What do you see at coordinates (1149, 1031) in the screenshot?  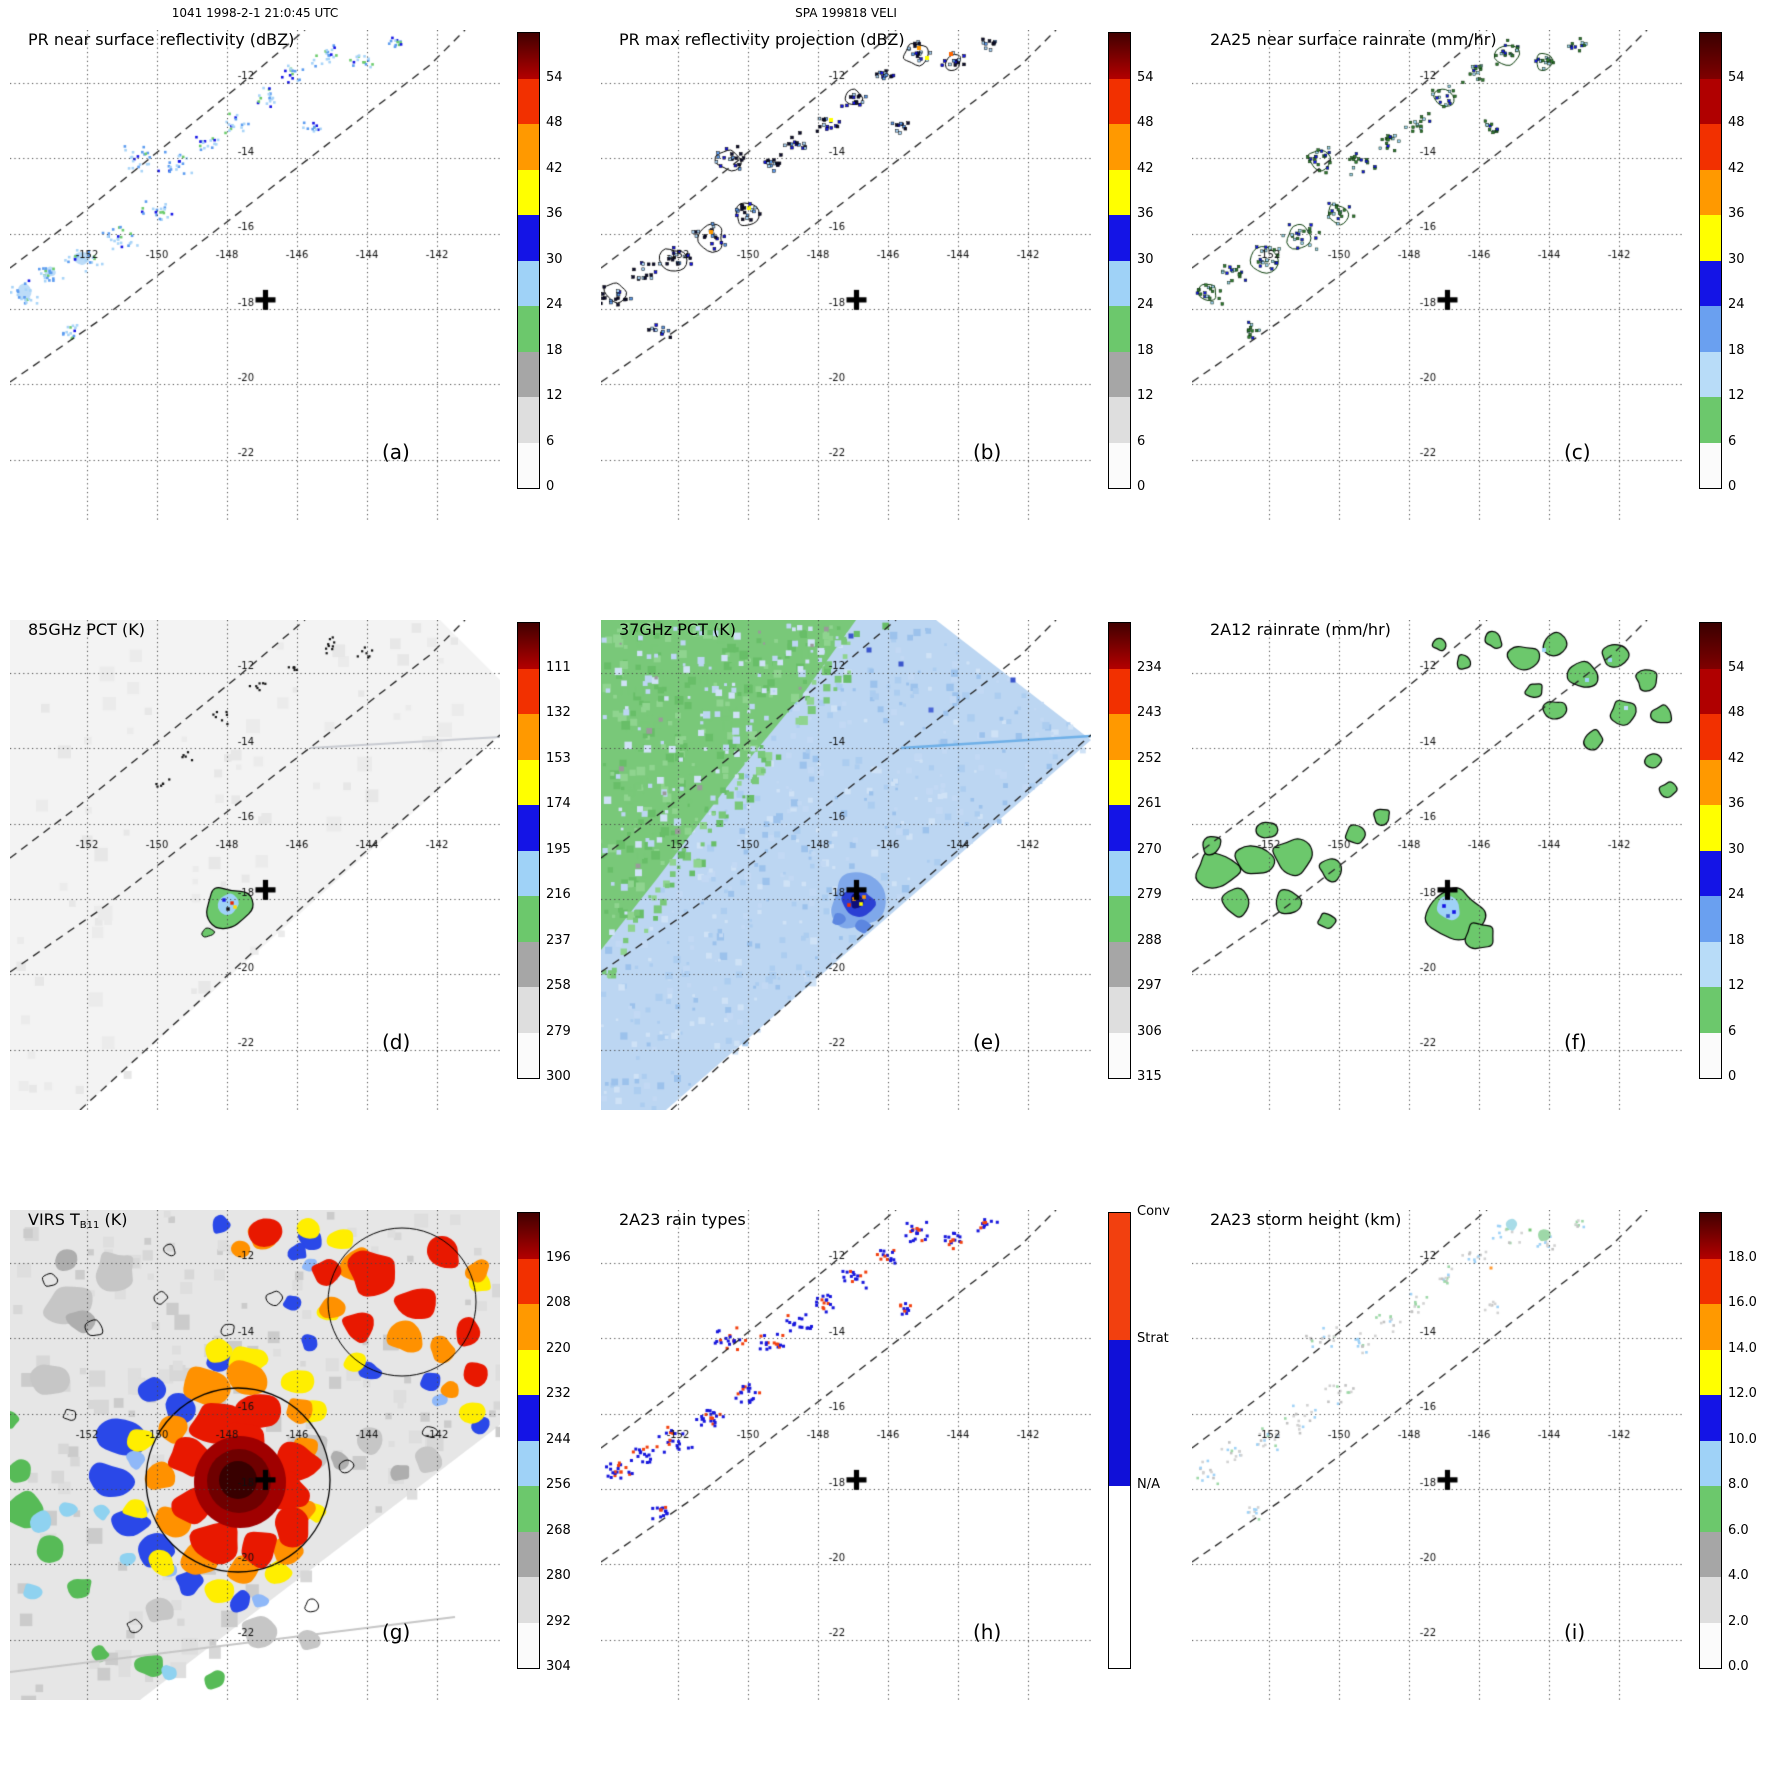 I see `colorbar-label: 306` at bounding box center [1149, 1031].